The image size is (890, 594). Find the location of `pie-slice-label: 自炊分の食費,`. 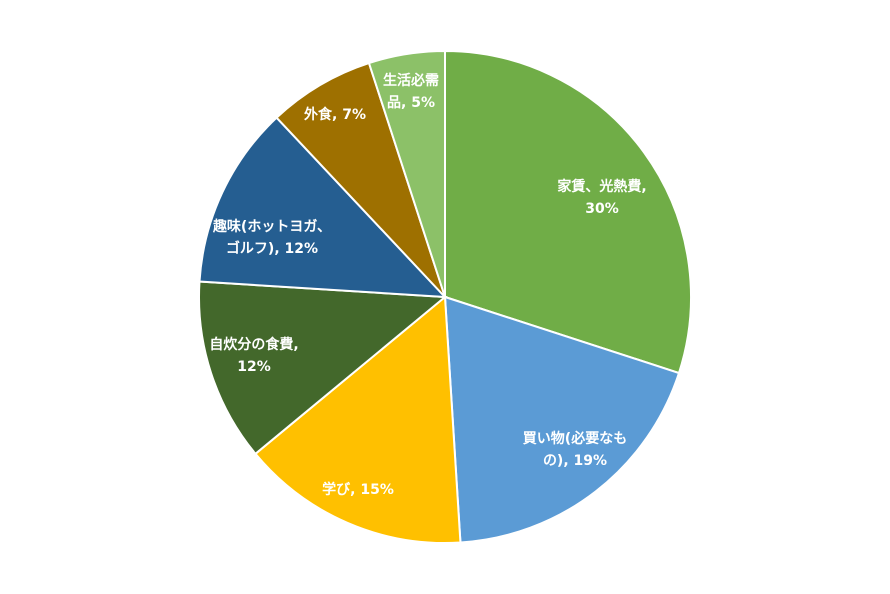

pie-slice-label: 自炊分の食費, is located at coordinates (253, 344).